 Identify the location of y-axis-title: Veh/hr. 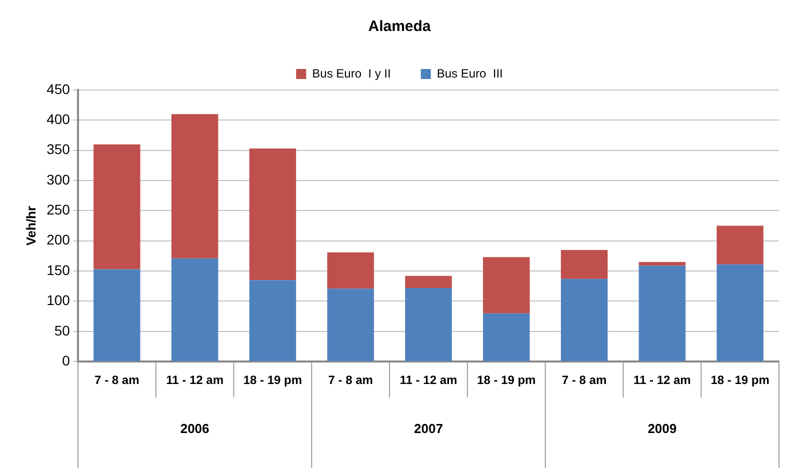
(30, 226).